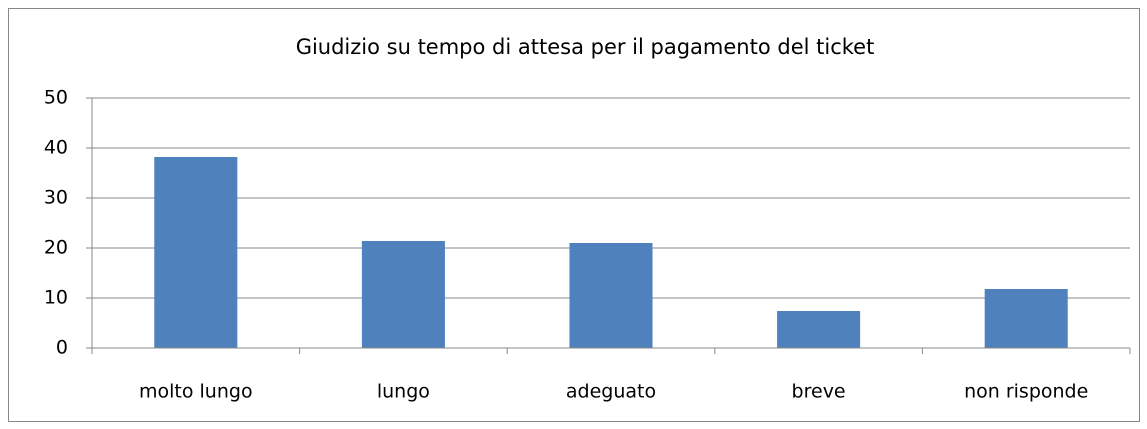 This screenshot has width=1147, height=429. What do you see at coordinates (196, 392) in the screenshot?
I see `x-tick-label: molto lungo` at bounding box center [196, 392].